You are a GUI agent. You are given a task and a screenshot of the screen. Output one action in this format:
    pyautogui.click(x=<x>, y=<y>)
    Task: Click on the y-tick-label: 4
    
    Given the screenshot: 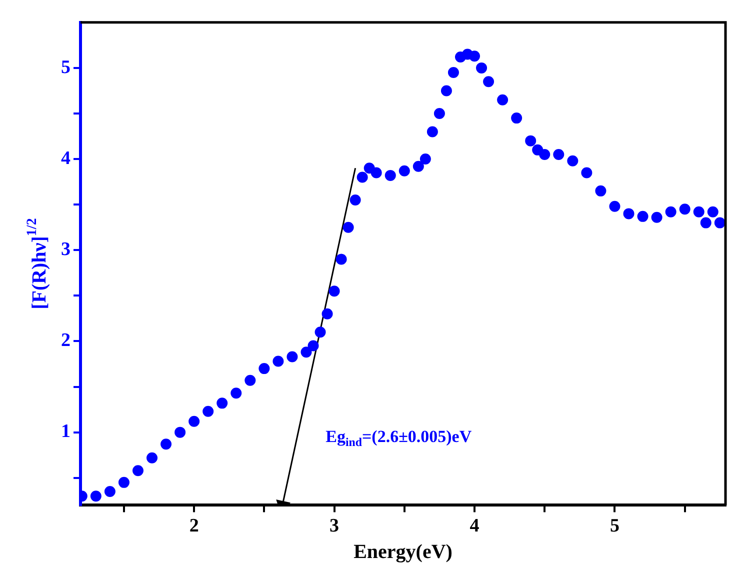 What is the action you would take?
    pyautogui.click(x=66, y=158)
    